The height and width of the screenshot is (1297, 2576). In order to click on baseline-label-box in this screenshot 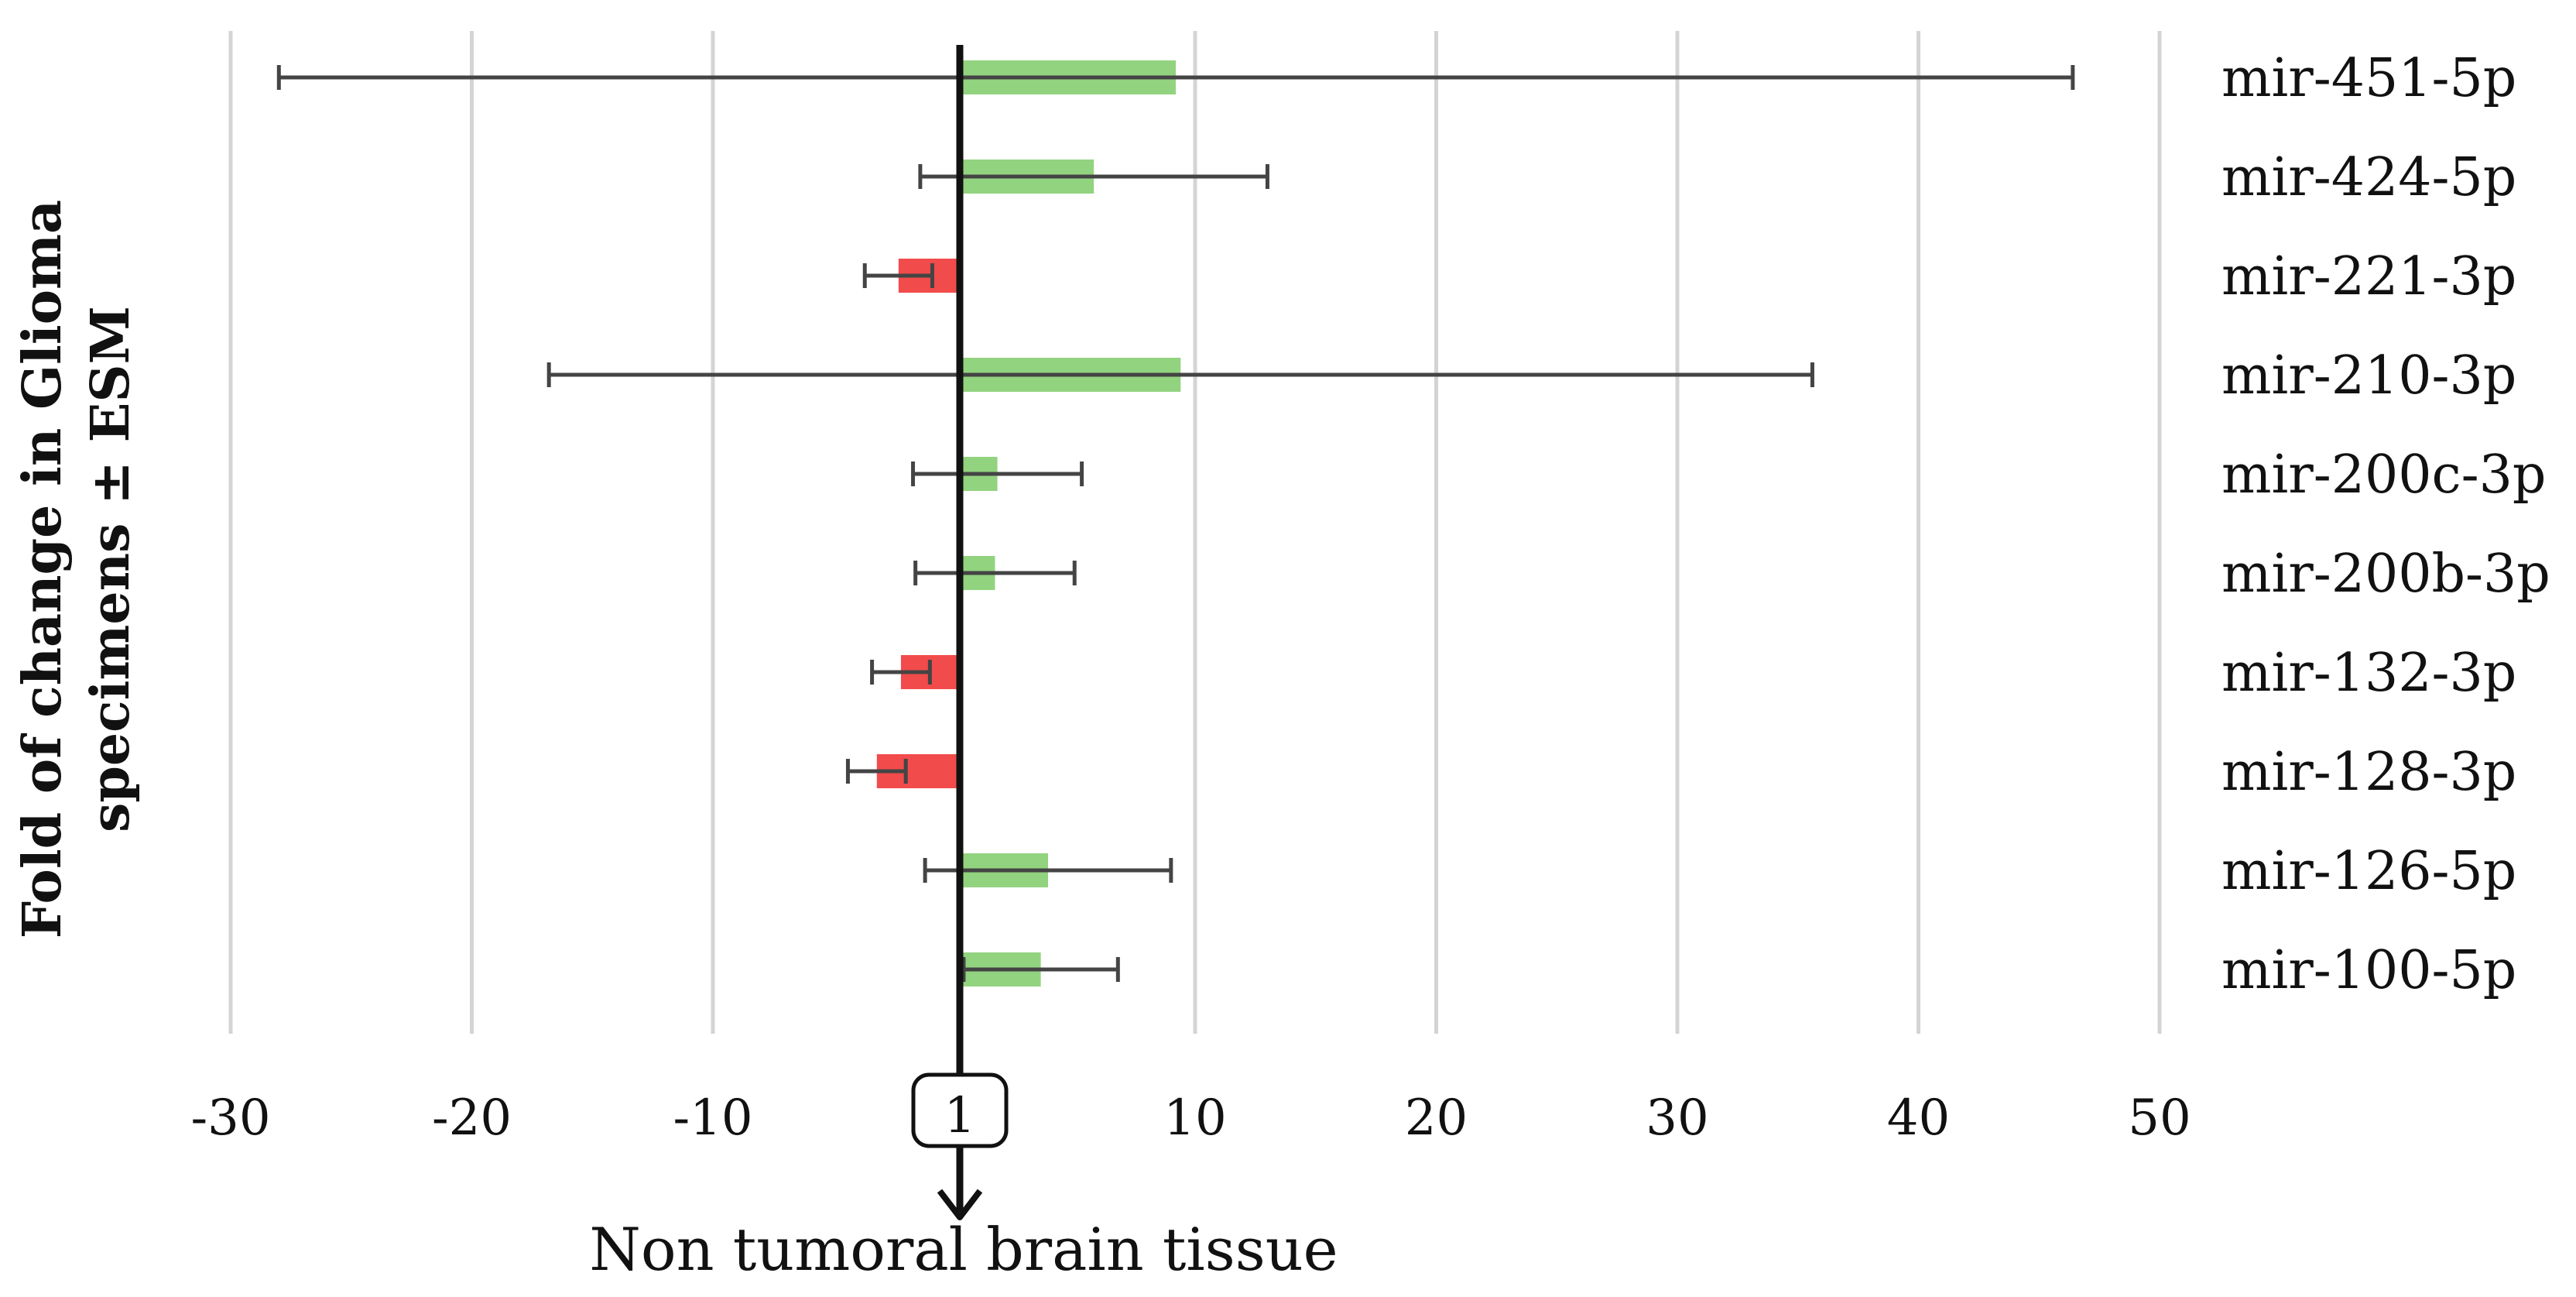, I will do `click(960, 1110)`.